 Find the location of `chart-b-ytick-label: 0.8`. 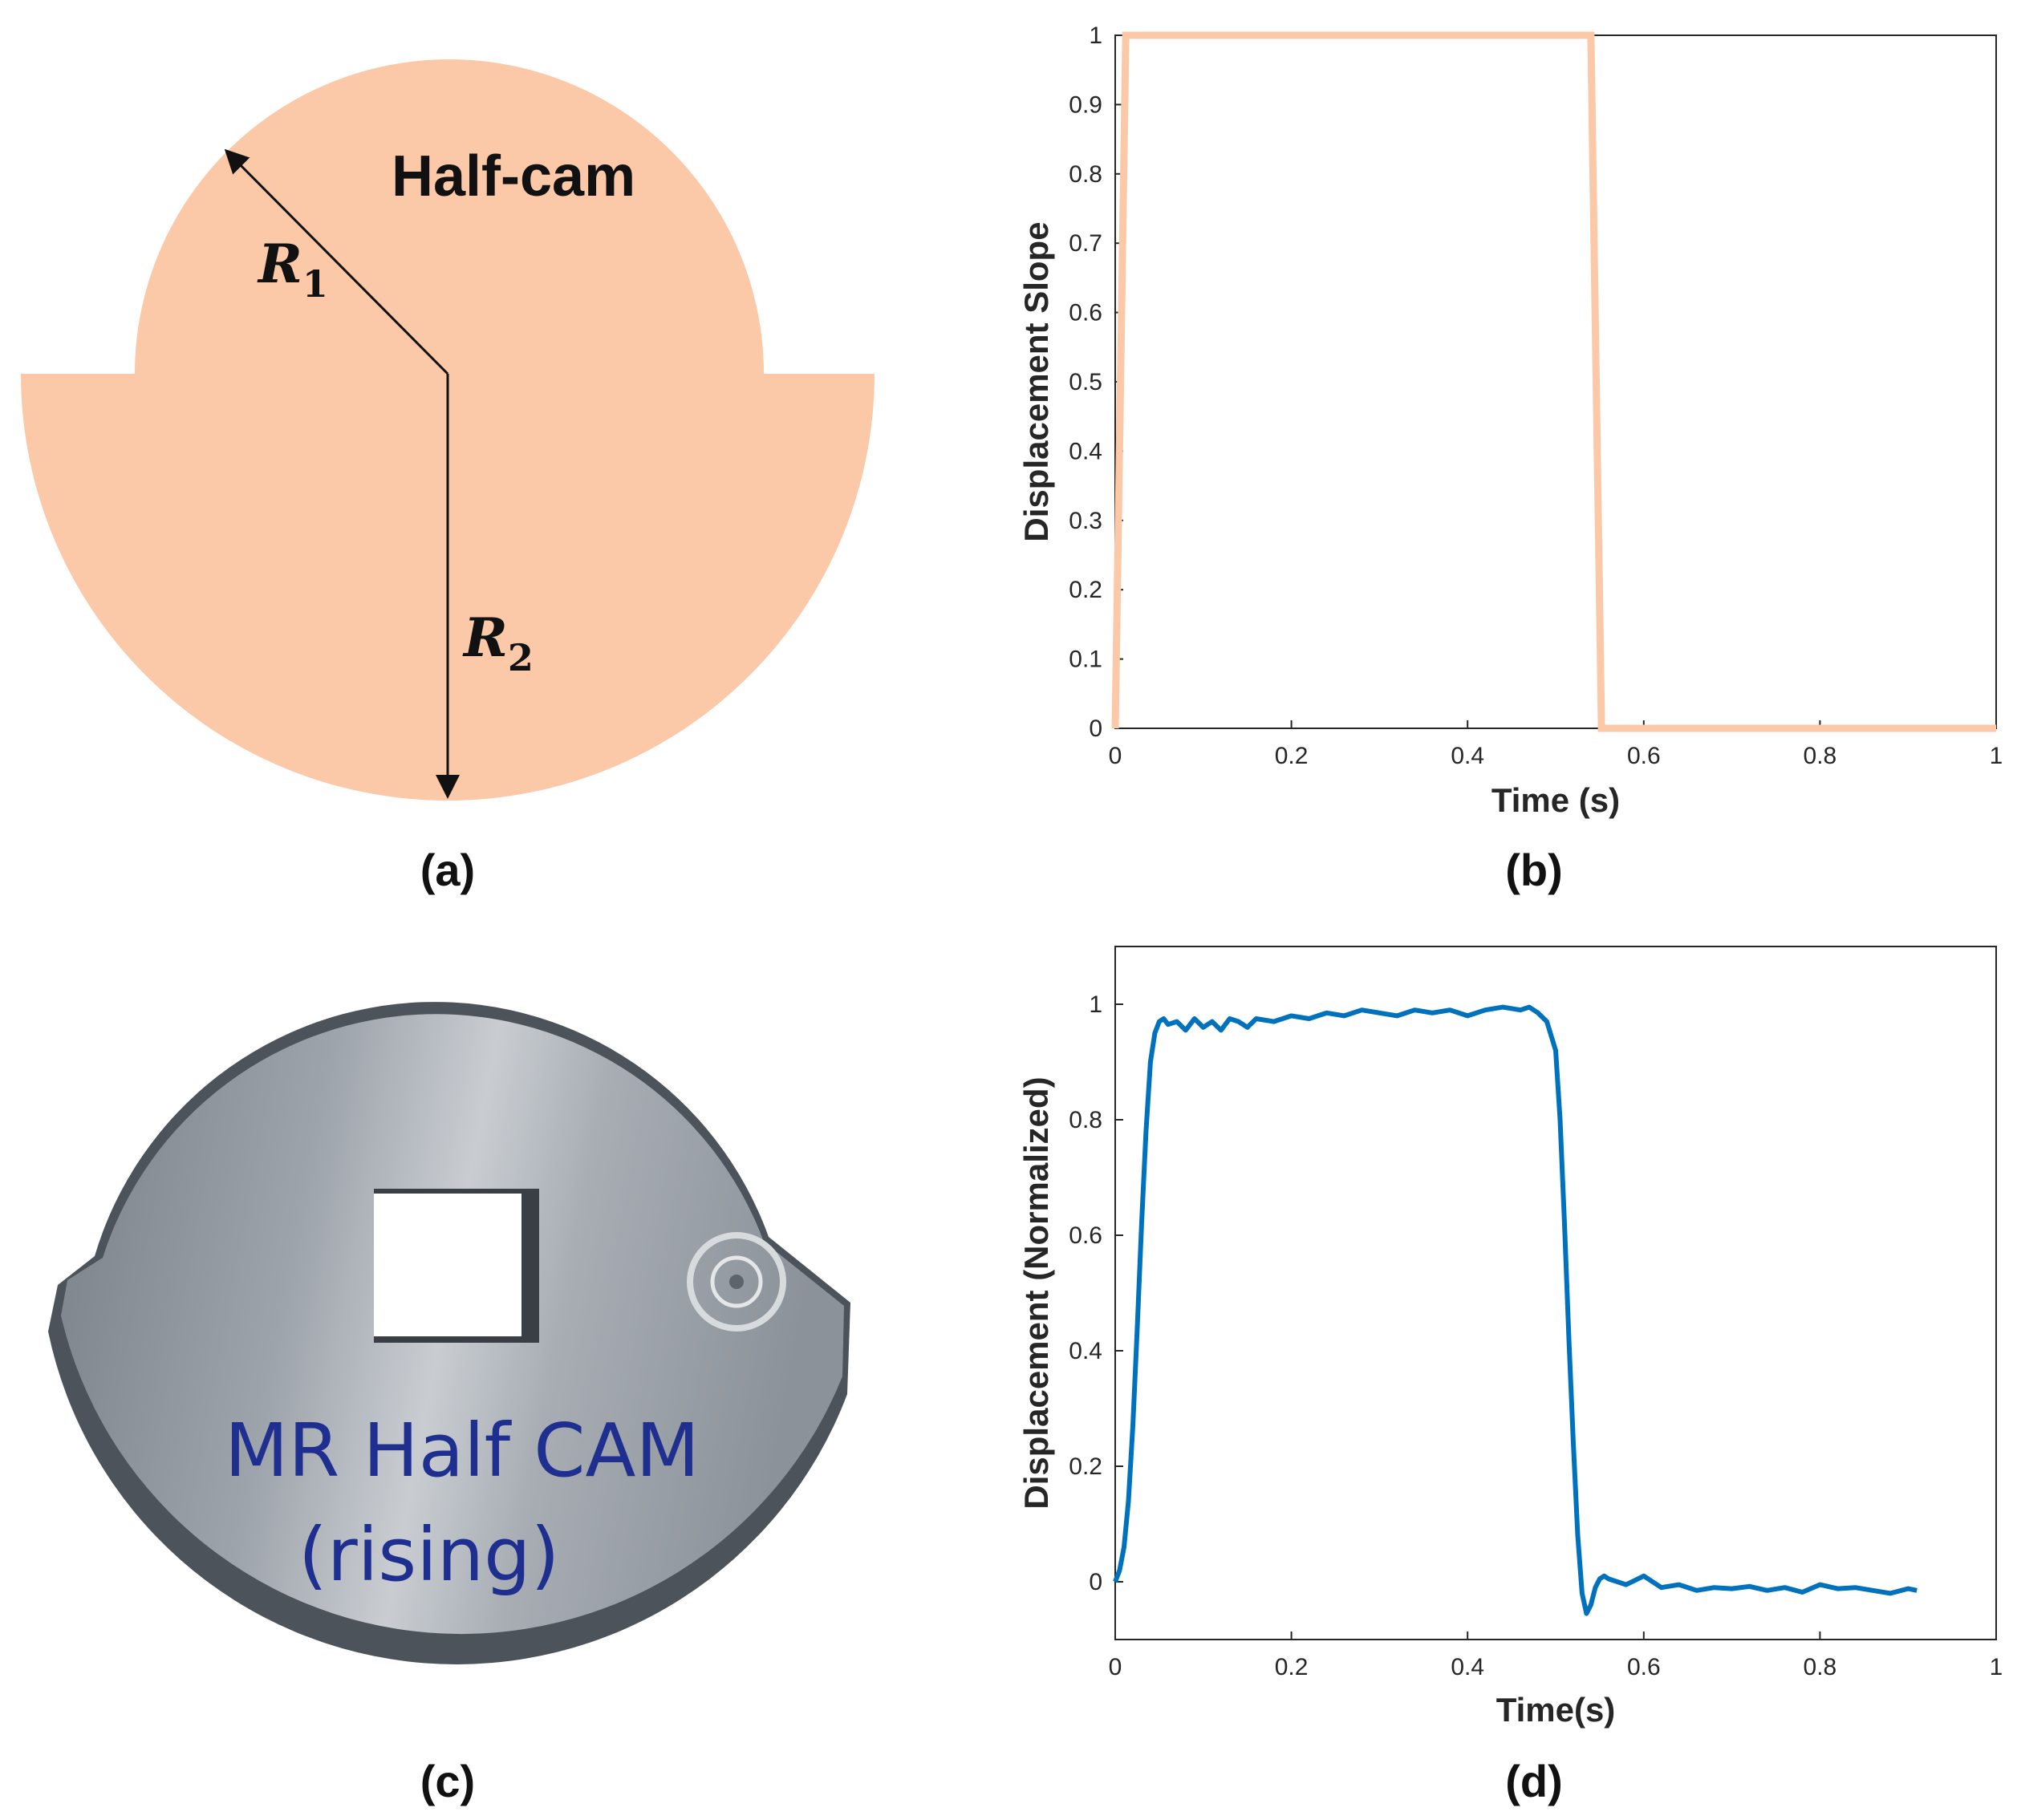

chart-b-ytick-label: 0.8 is located at coordinates (1085, 174).